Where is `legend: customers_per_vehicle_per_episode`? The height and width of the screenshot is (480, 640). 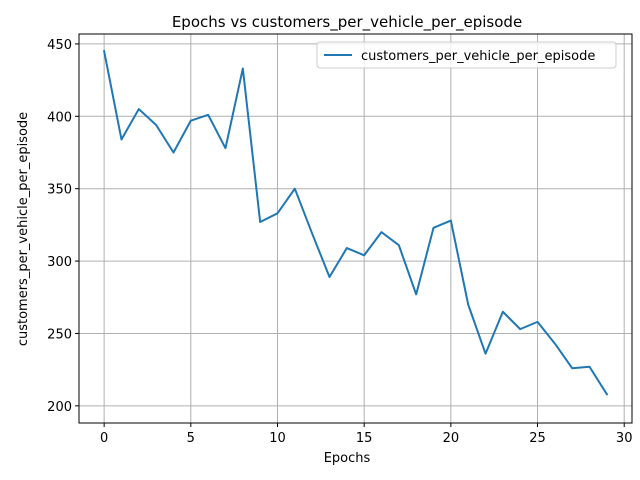 legend: customers_per_vehicle_per_episode is located at coordinates (466, 55).